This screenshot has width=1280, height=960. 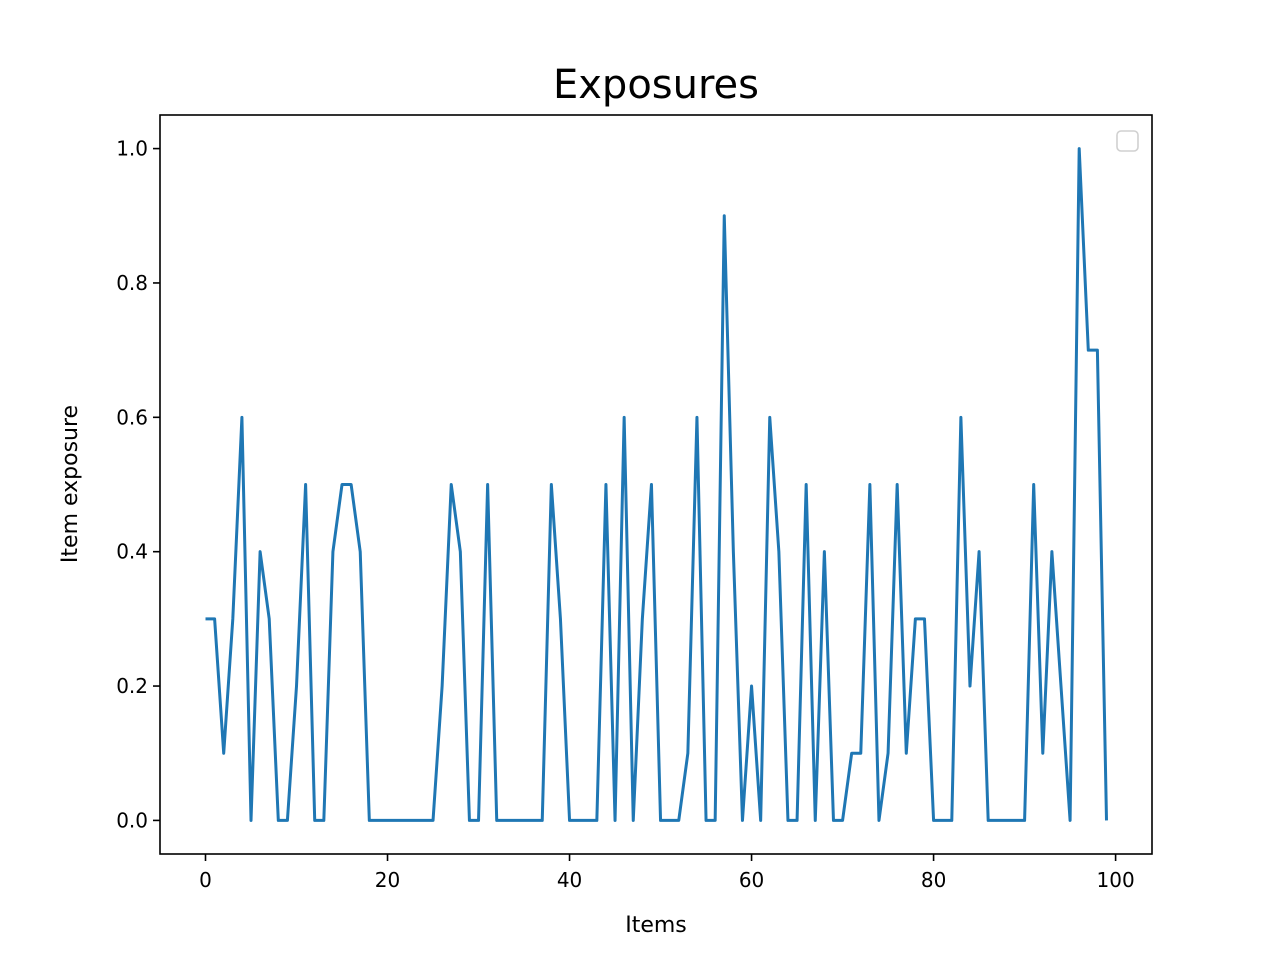 What do you see at coordinates (132, 686) in the screenshot?
I see `y-tick-label: 0.2` at bounding box center [132, 686].